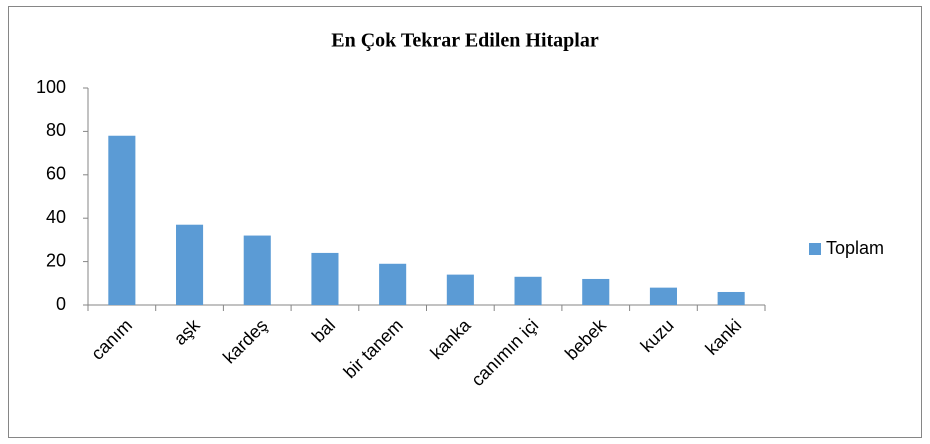 The width and height of the screenshot is (930, 444). What do you see at coordinates (815, 249) in the screenshot?
I see `legend-swatch` at bounding box center [815, 249].